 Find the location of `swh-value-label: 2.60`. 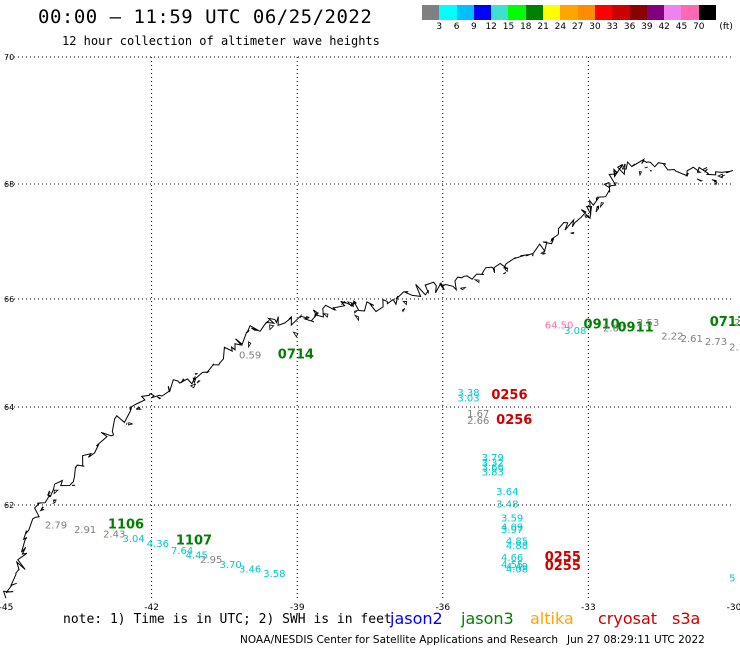

swh-value-label: 2.60 is located at coordinates (614, 328).